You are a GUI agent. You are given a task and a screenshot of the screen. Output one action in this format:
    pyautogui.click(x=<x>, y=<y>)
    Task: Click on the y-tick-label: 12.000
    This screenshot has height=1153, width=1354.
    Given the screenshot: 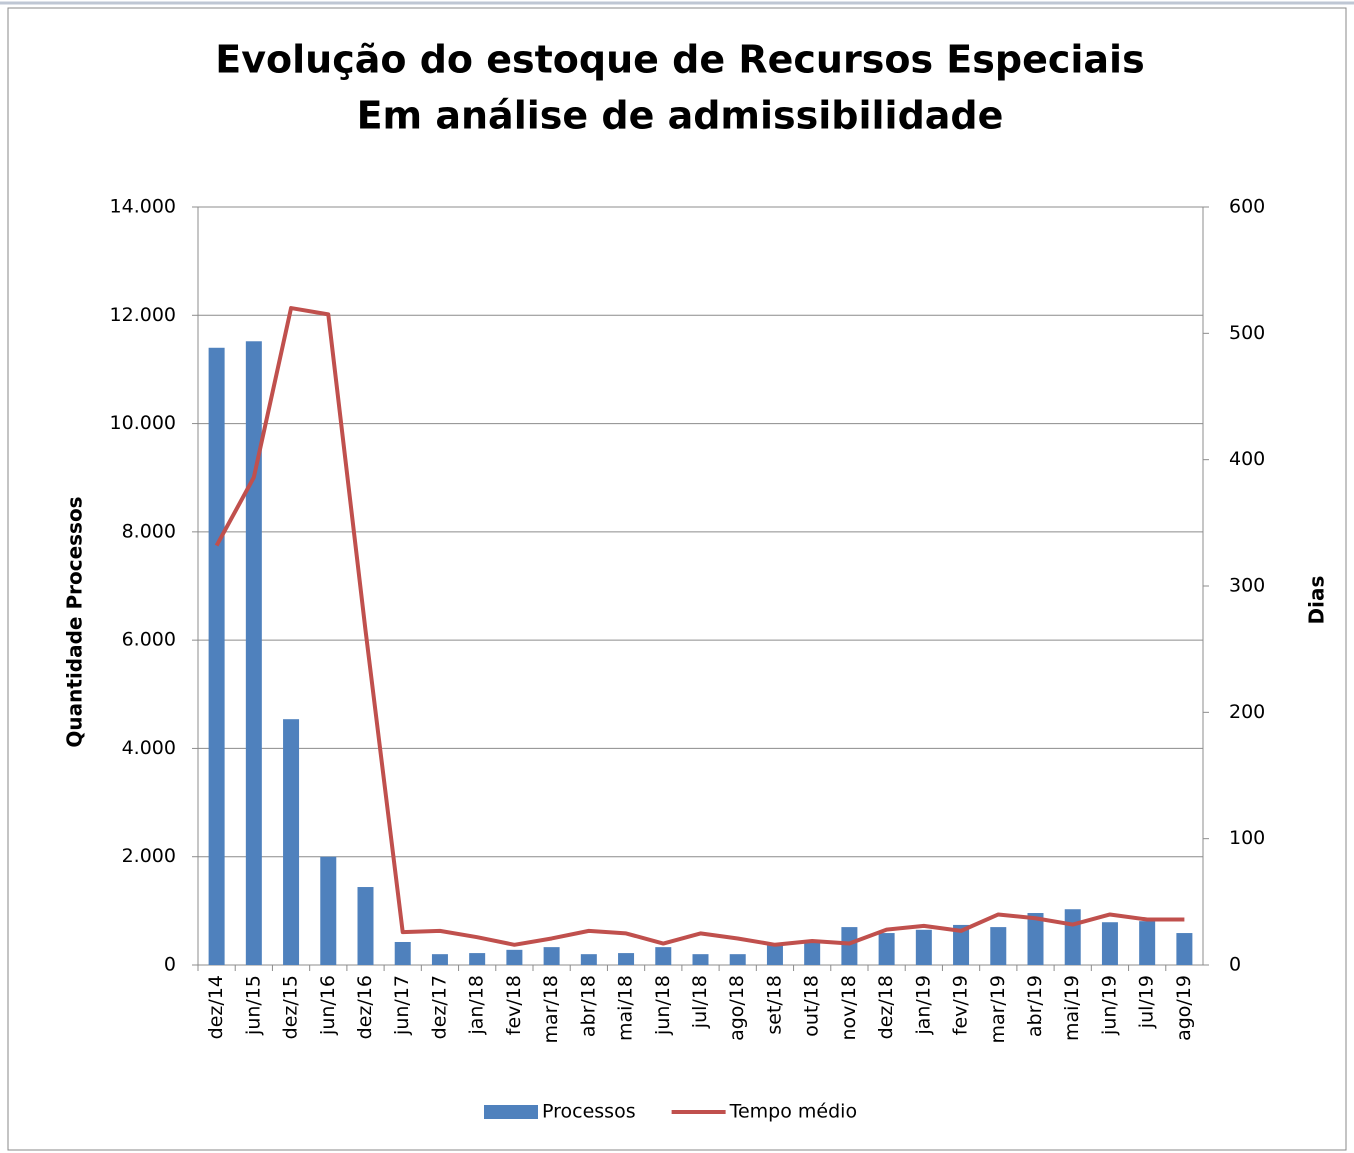 What is the action you would take?
    pyautogui.click(x=143, y=315)
    